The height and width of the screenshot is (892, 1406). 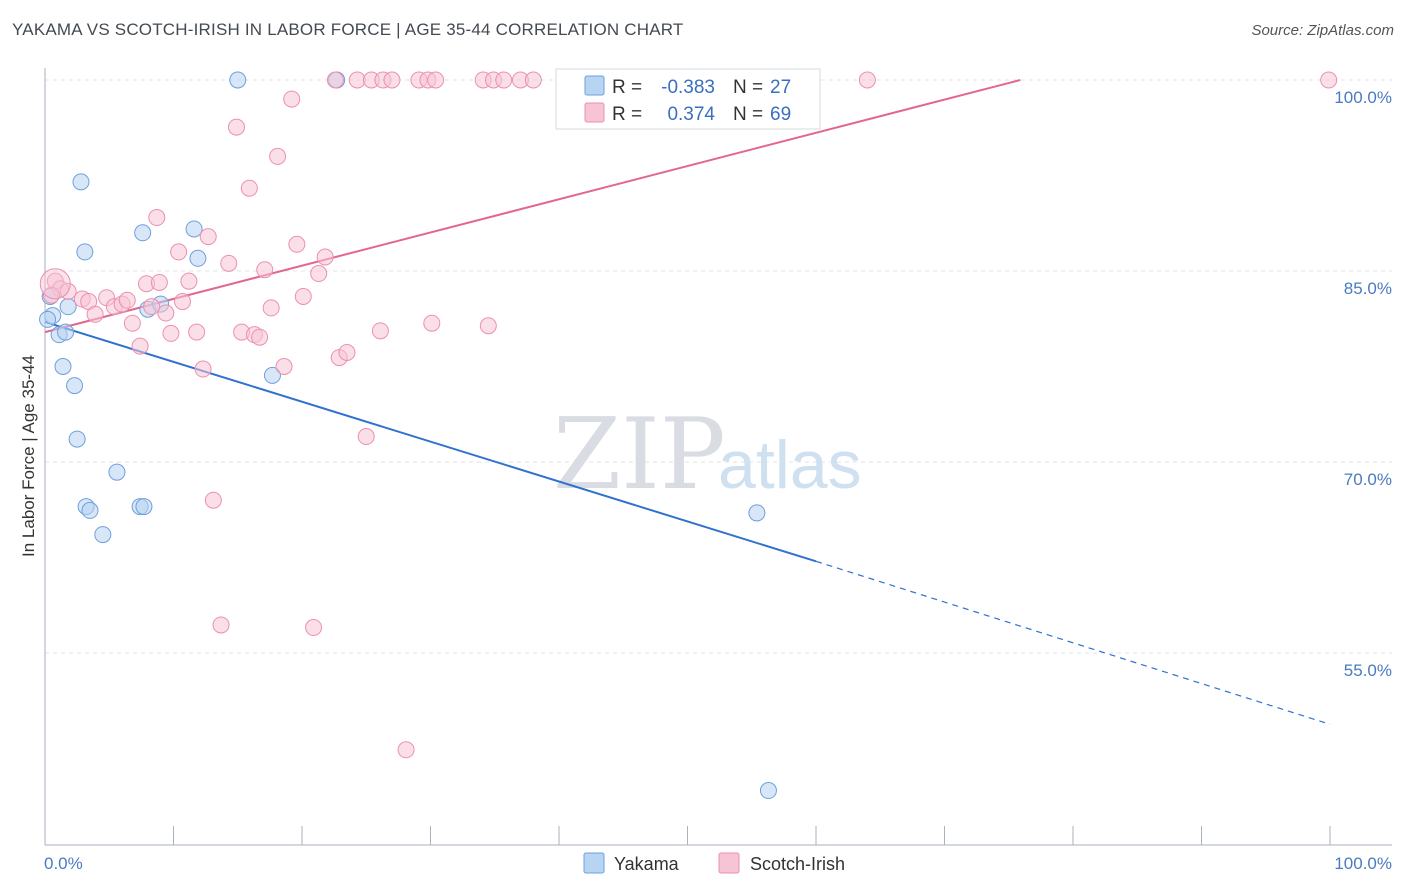 I want to click on watermark: ZIP atlas, so click(x=707, y=455).